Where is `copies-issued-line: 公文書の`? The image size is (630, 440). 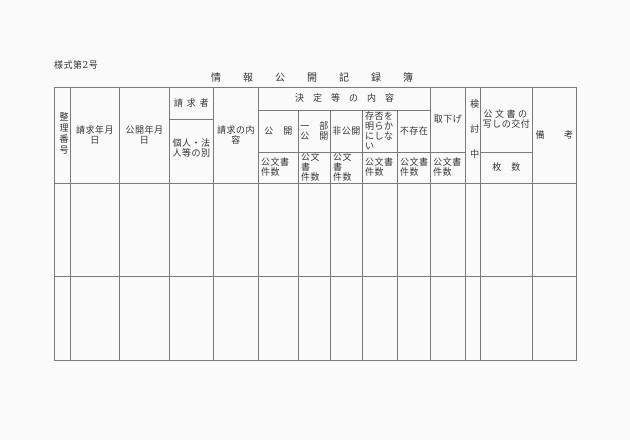 copies-issued-line: 公文書の is located at coordinates (506, 115).